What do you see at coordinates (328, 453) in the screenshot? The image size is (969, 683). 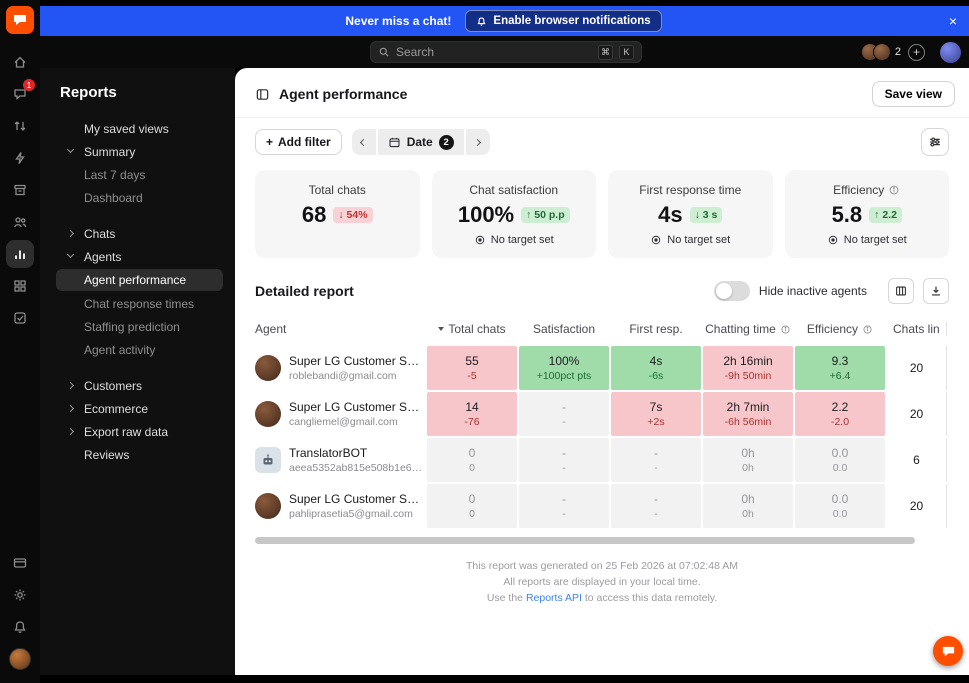 I see `agent-name: TranslatorBOT` at bounding box center [328, 453].